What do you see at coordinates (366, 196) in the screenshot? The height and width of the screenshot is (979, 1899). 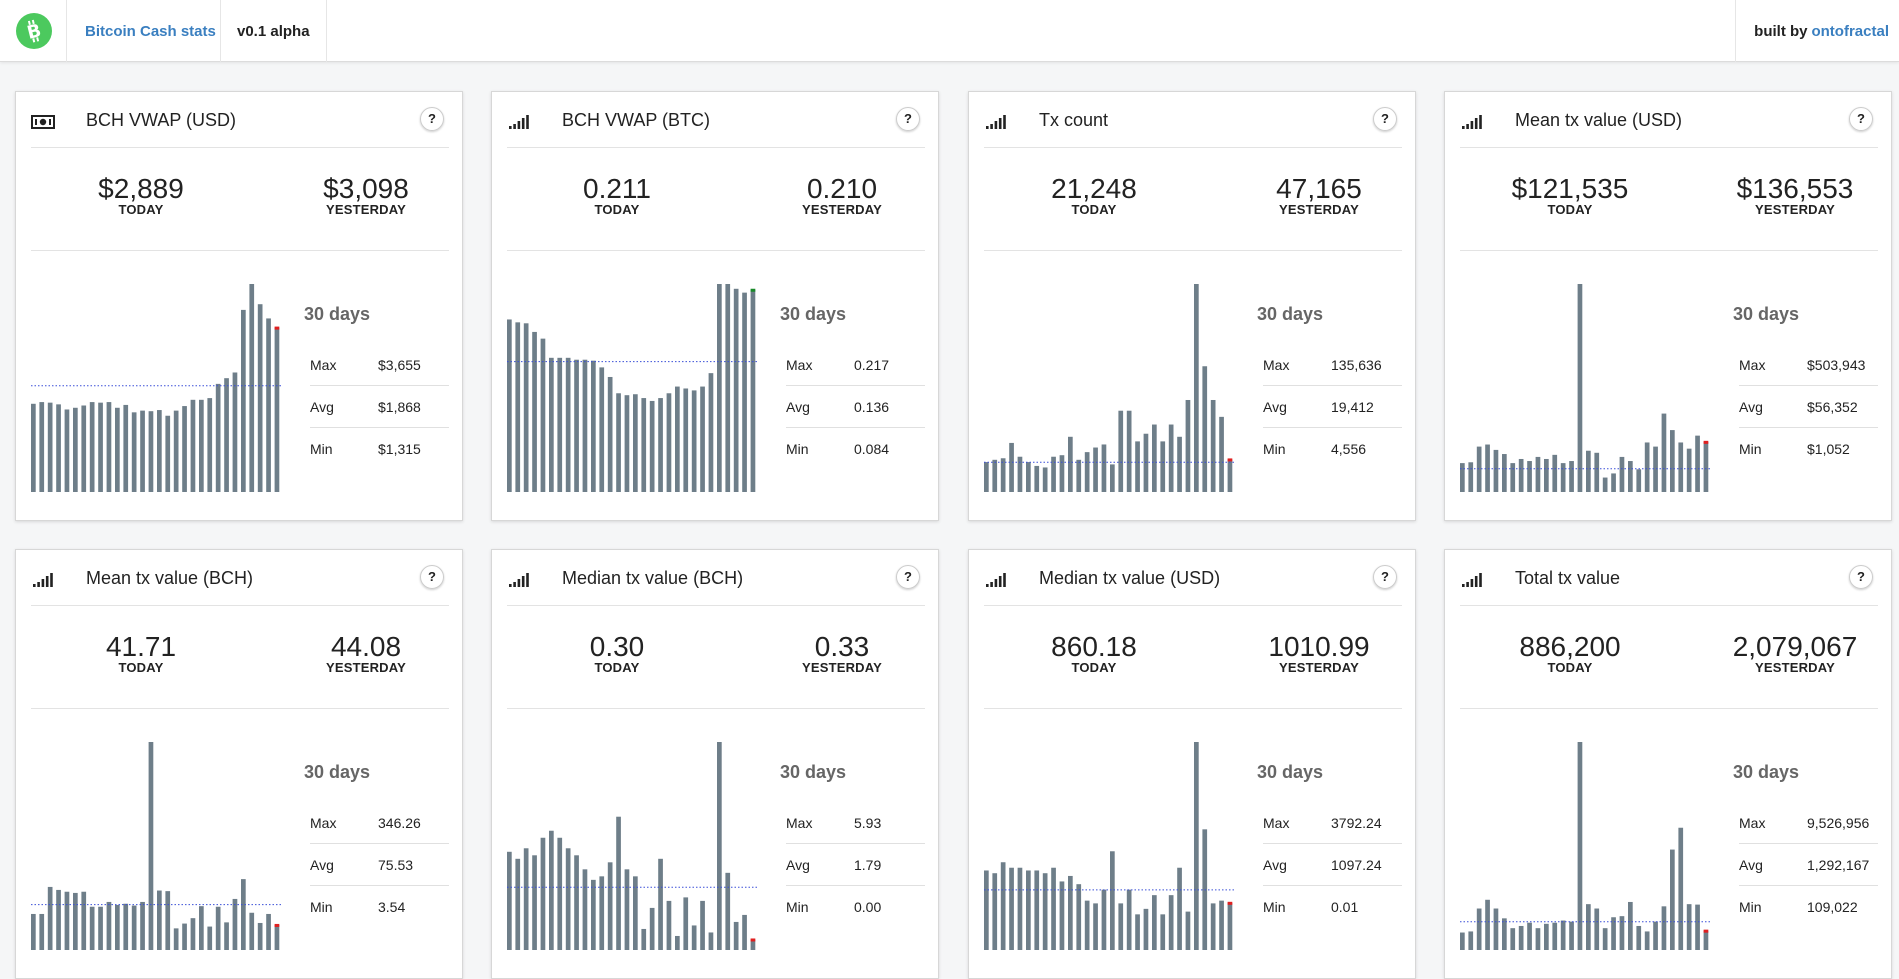 I see `yesterday-stat: $3,098 YESTERDAY` at bounding box center [366, 196].